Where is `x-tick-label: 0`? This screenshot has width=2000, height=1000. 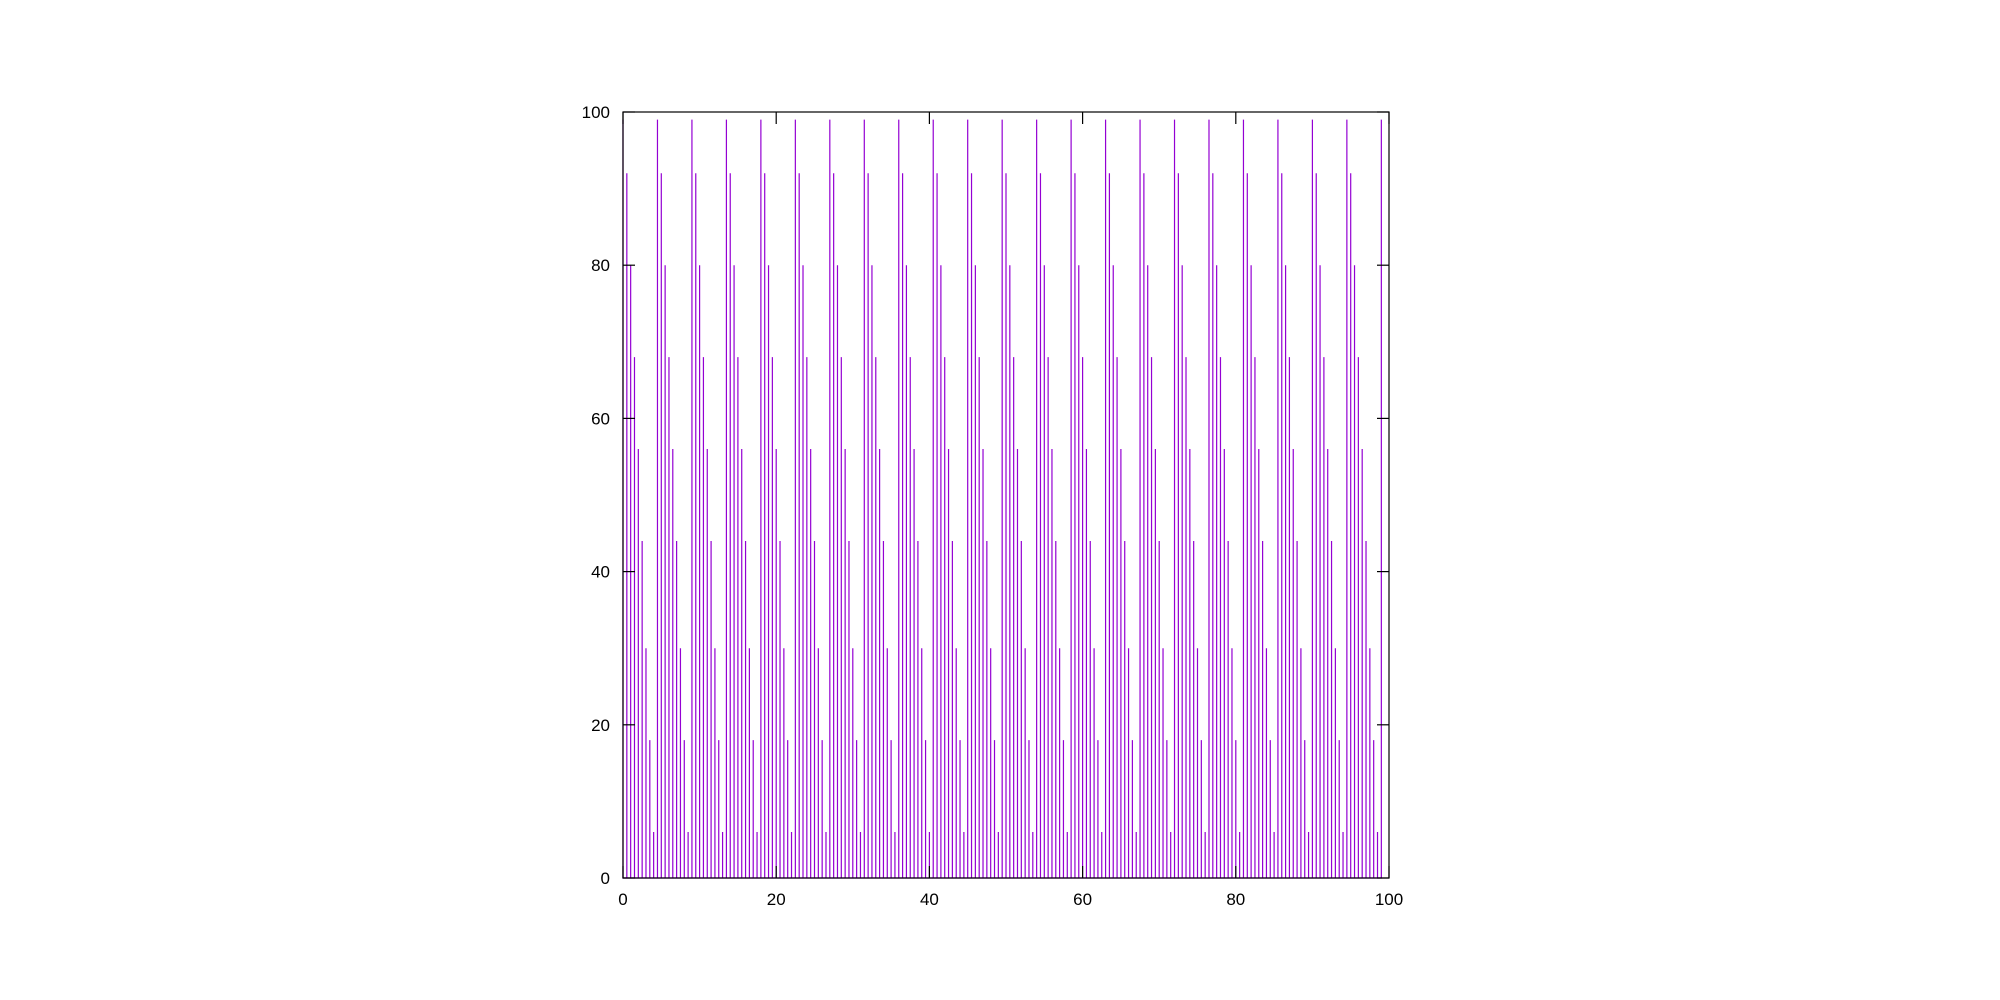 x-tick-label: 0 is located at coordinates (622, 899).